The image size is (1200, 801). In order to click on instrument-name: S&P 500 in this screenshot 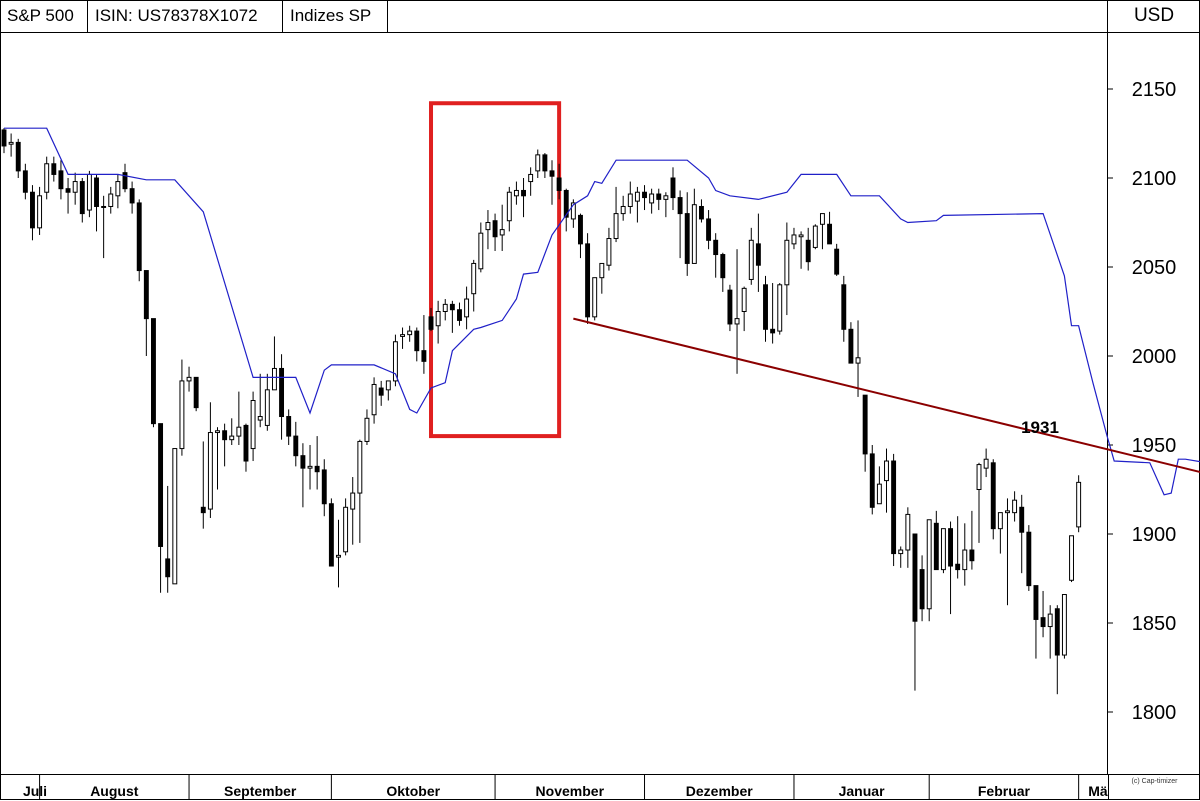, I will do `click(44, 16)`.